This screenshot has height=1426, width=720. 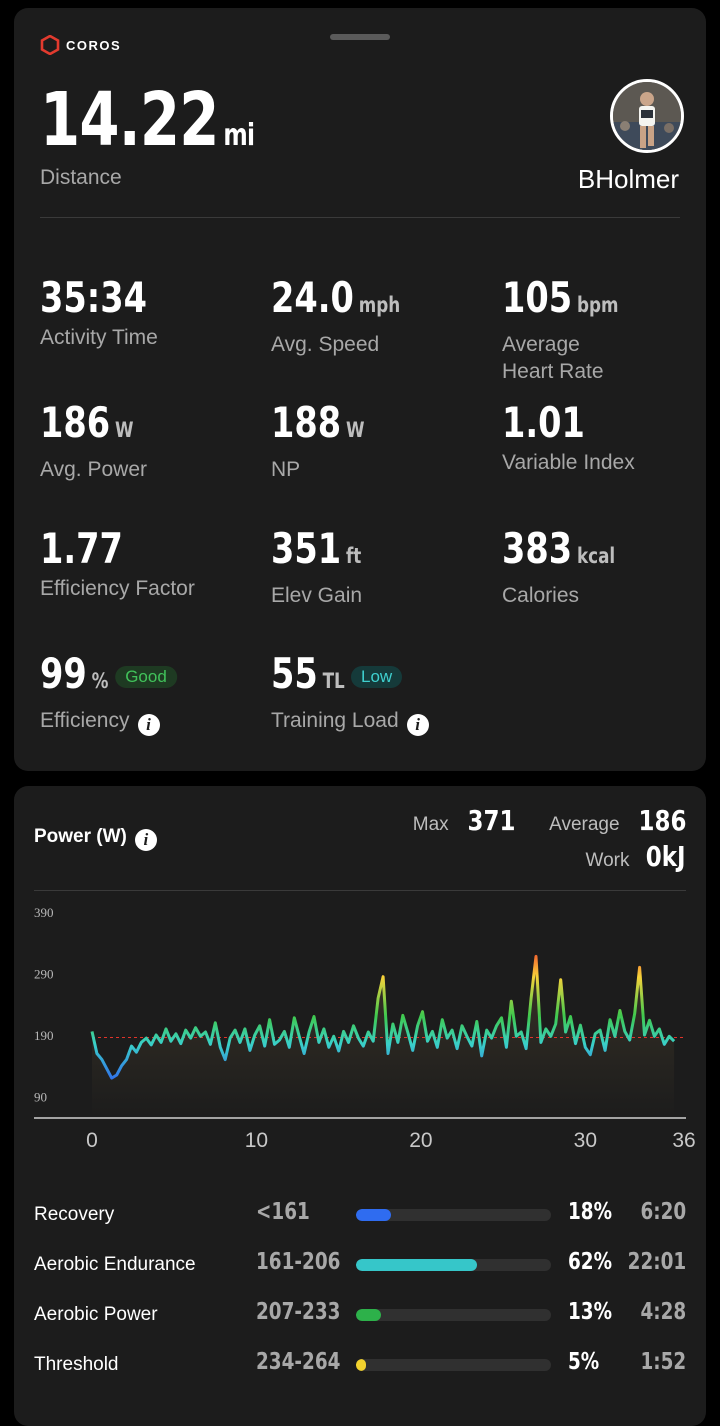 I want to click on zone-row: Aerobic Endurance 161-206 62% 22:01, so click(x=360, y=1264).